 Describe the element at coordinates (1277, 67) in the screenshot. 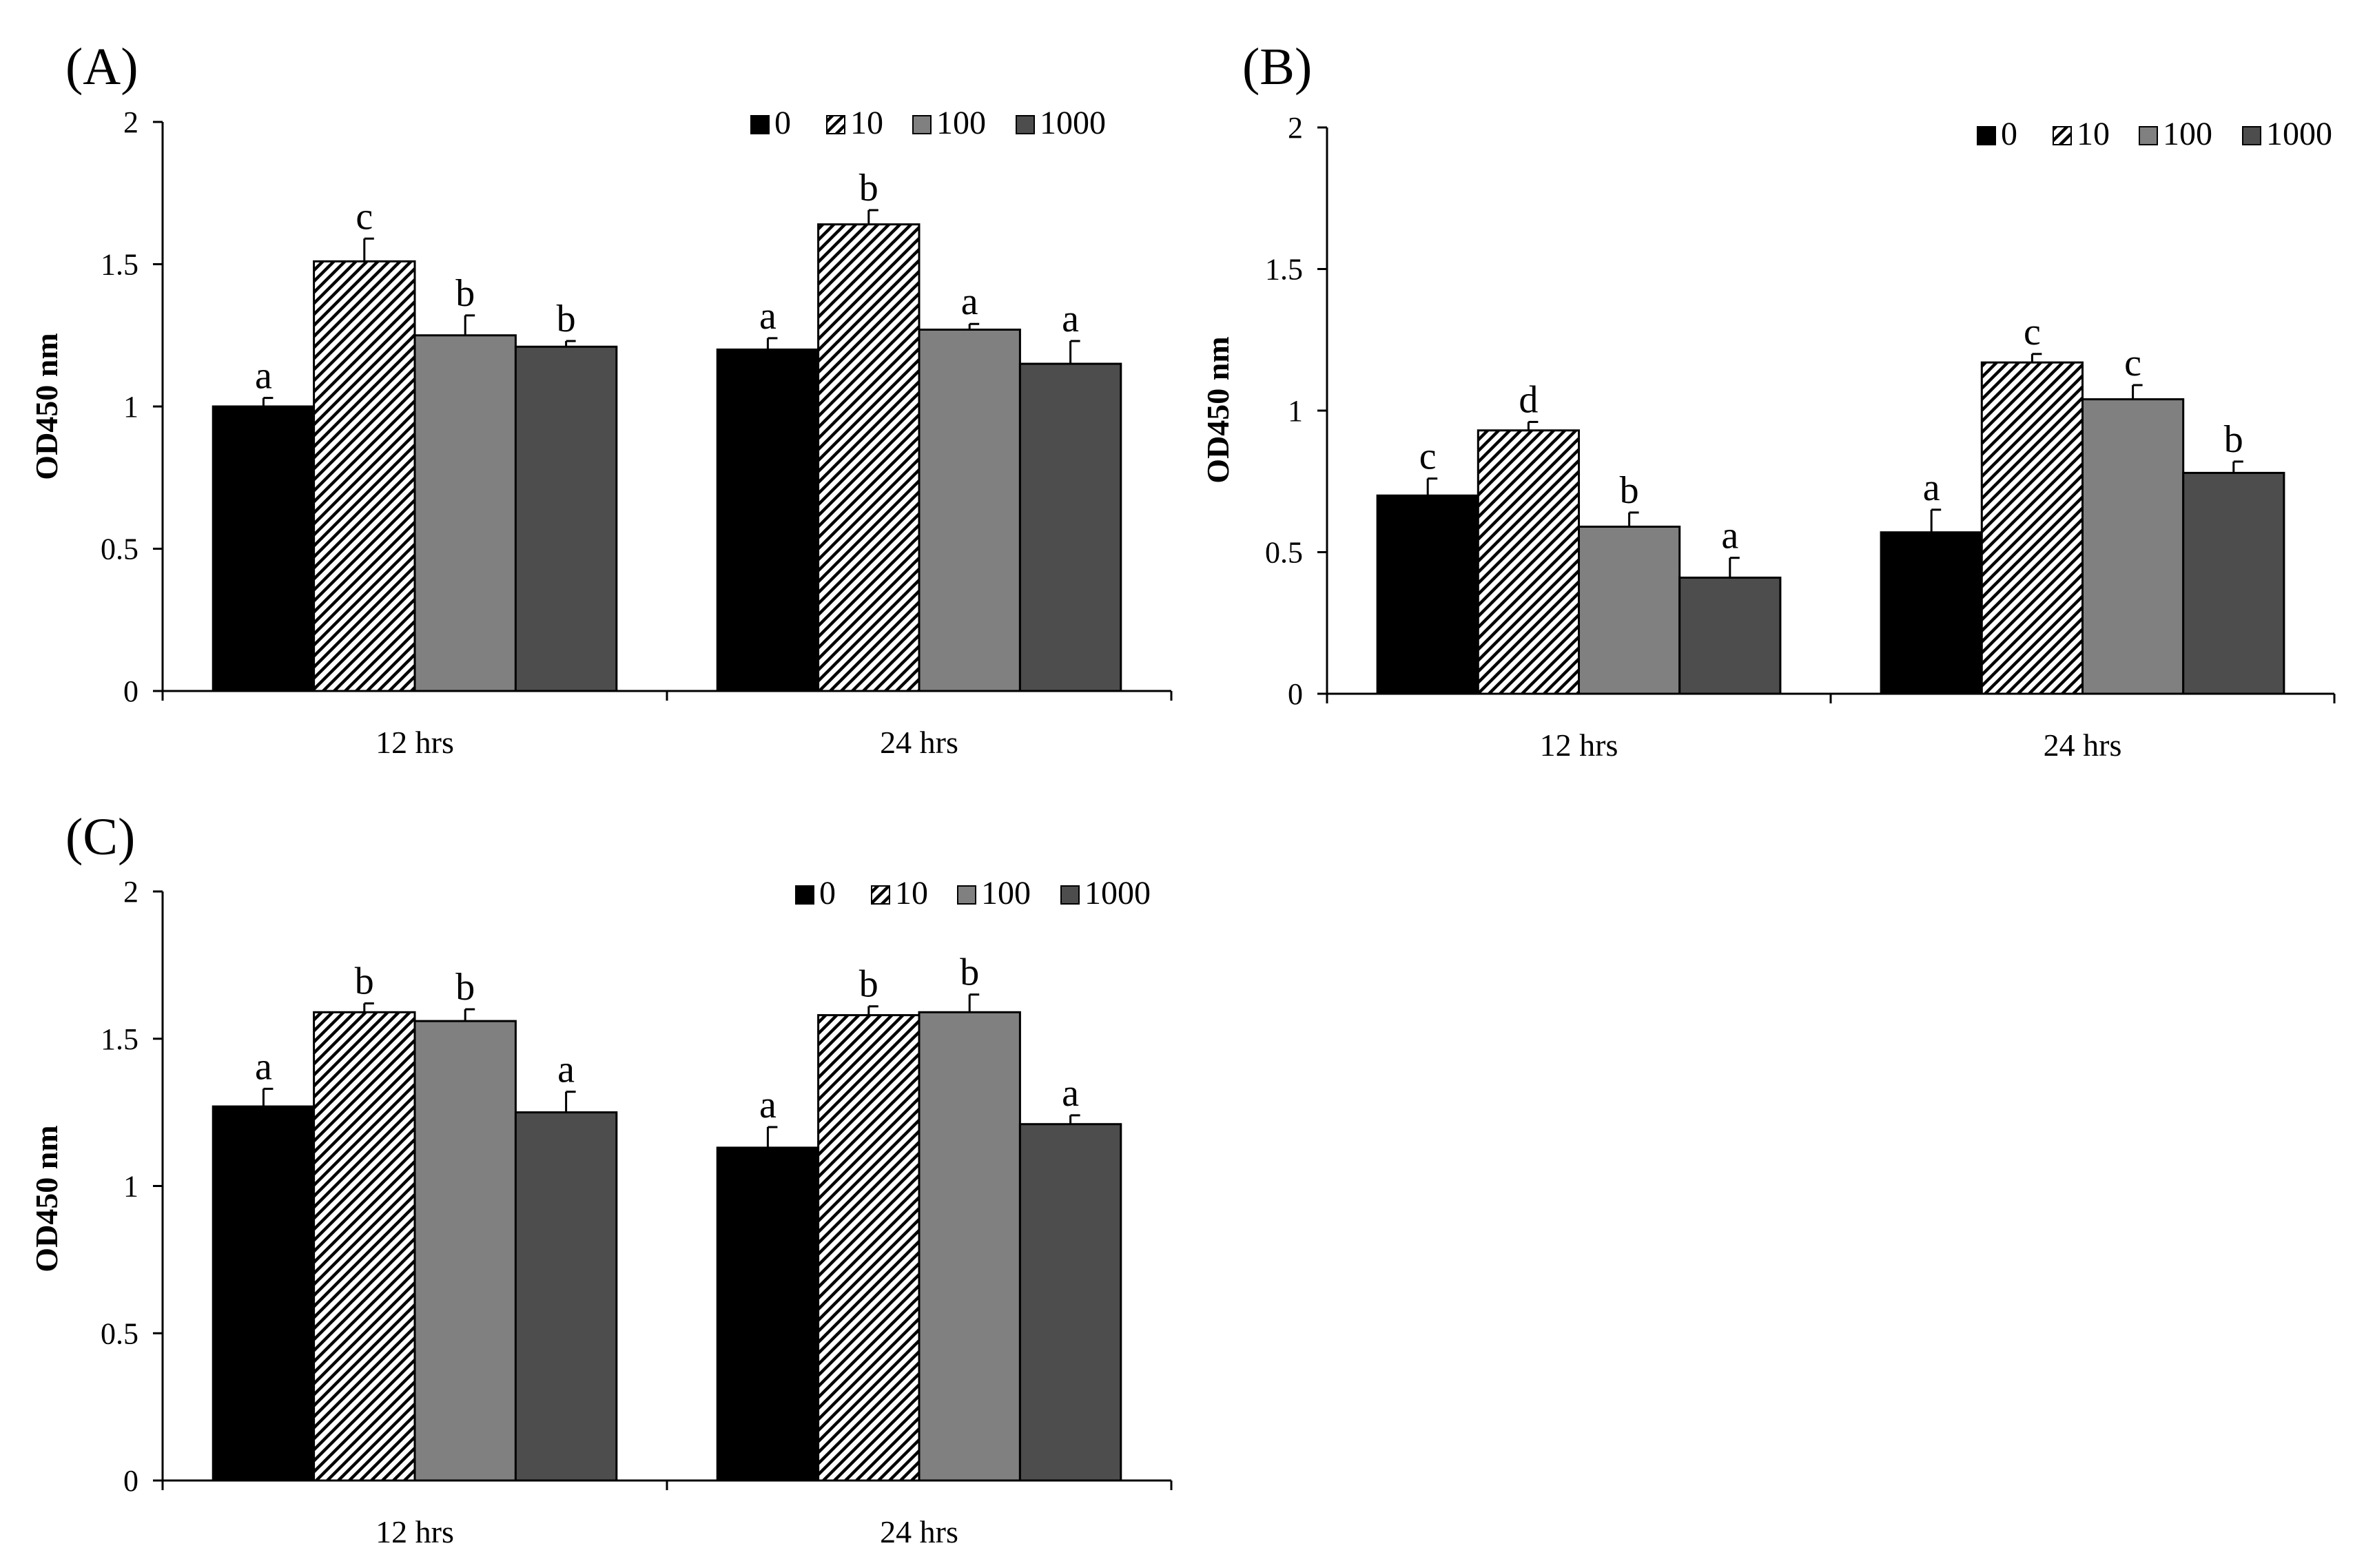

I see `panel-label: (B)` at that location.